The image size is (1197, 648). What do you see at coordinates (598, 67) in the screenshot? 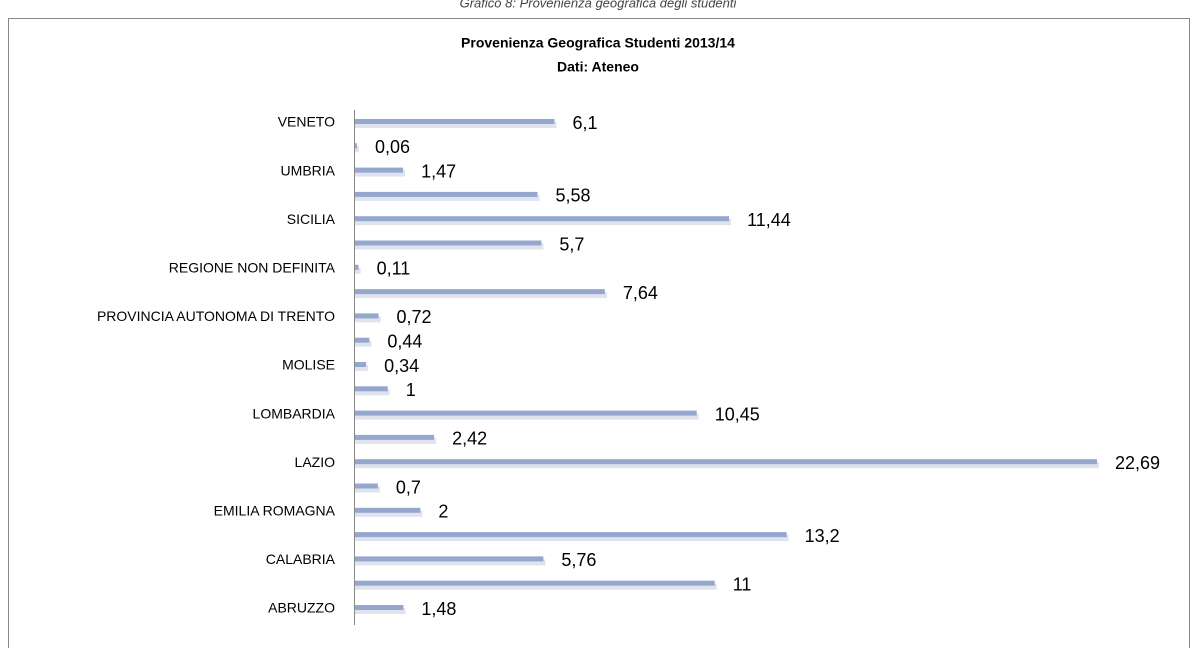
I see `chart-subtitle: Dati: Ateneo` at bounding box center [598, 67].